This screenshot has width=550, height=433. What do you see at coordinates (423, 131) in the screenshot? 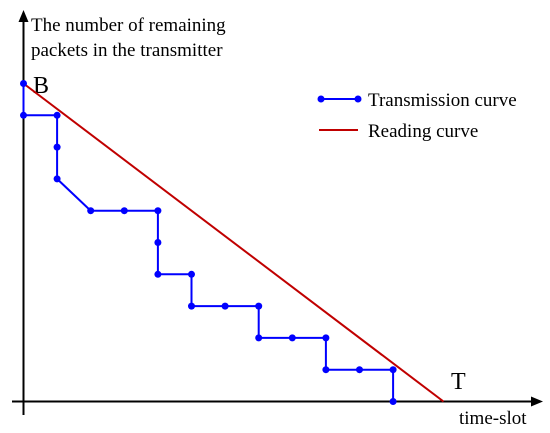
I see `legend-reading-label: Reading curve` at bounding box center [423, 131].